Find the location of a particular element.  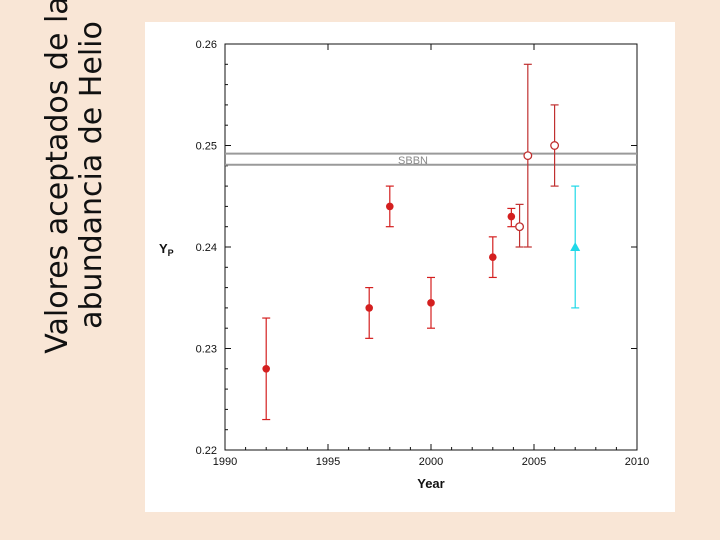

slide-title-line-2: abundancia de Helio is located at coordinates (91, 175).